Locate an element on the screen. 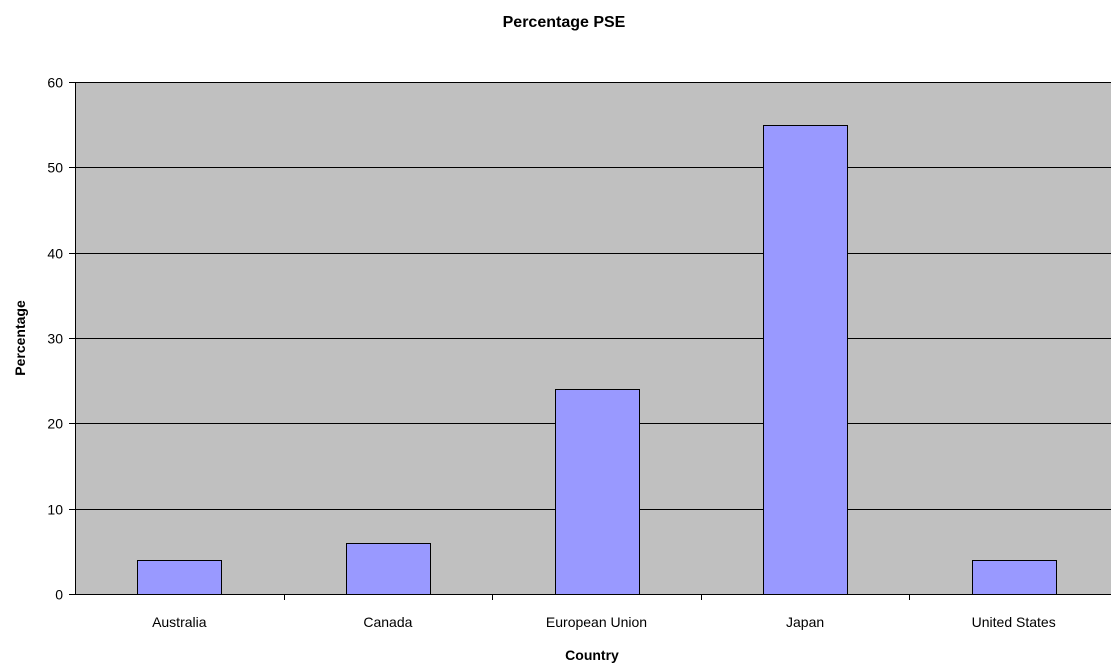  chart-title: Percentage PSE is located at coordinates (564, 22).